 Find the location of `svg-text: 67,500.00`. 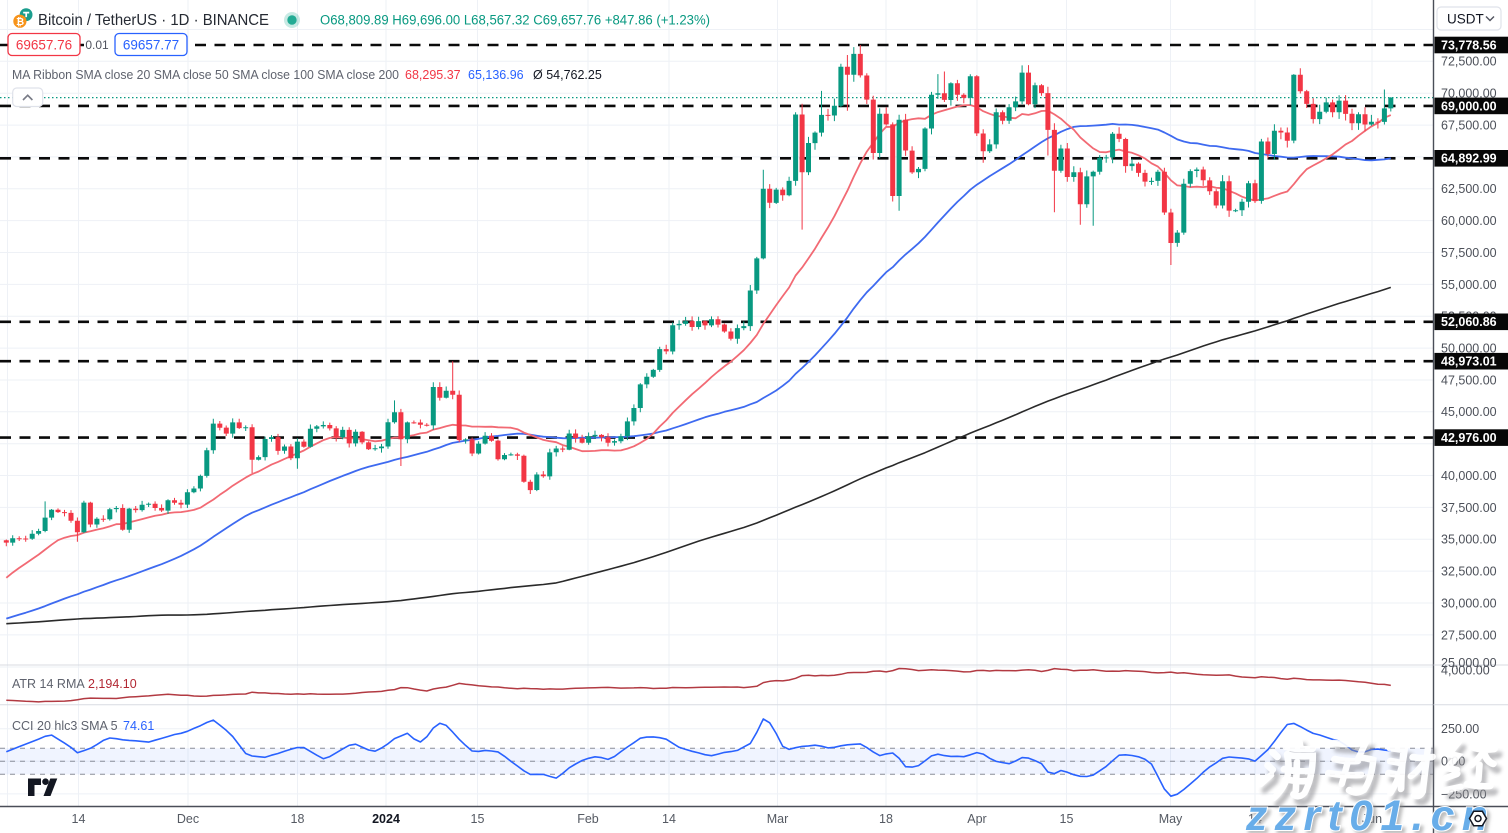

svg-text: 67,500.00 is located at coordinates (1469, 126).